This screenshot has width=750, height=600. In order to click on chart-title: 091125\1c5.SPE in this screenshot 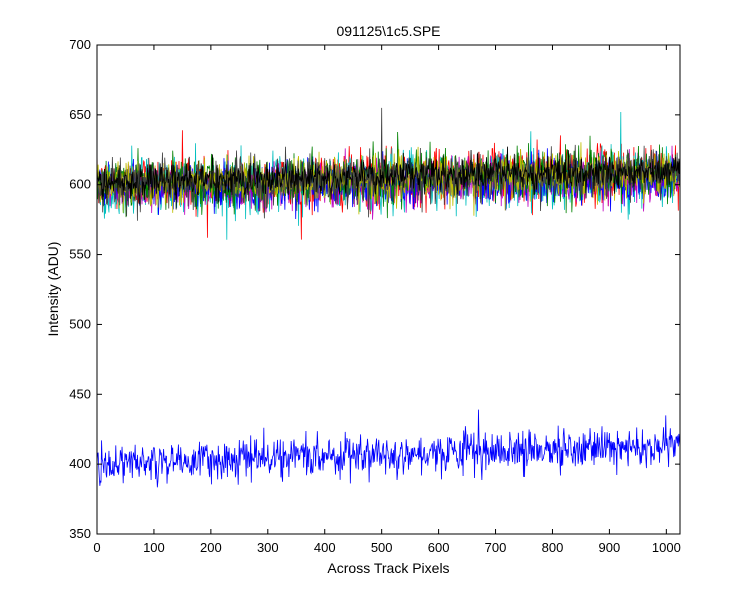, I will do `click(388, 31)`.